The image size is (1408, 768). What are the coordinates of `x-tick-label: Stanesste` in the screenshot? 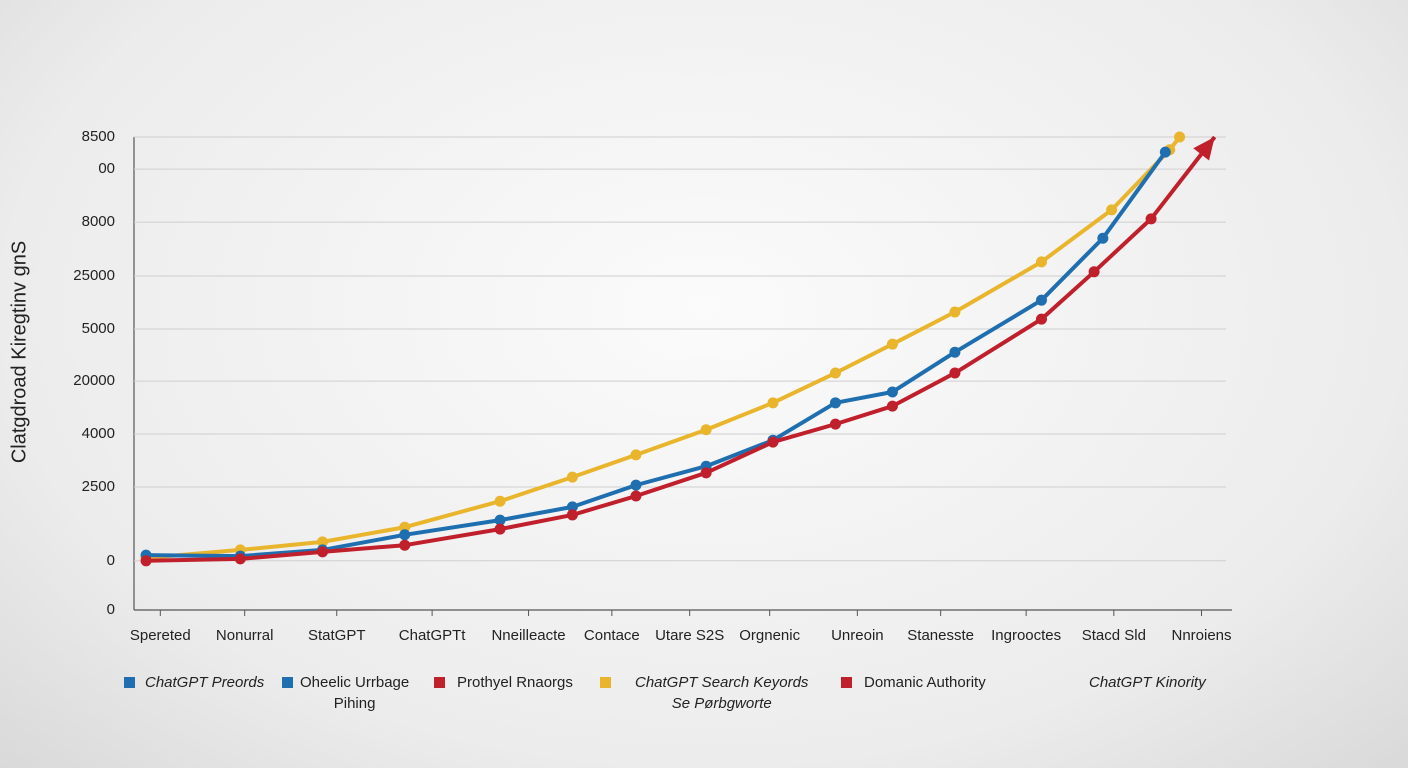 It's located at (940, 635).